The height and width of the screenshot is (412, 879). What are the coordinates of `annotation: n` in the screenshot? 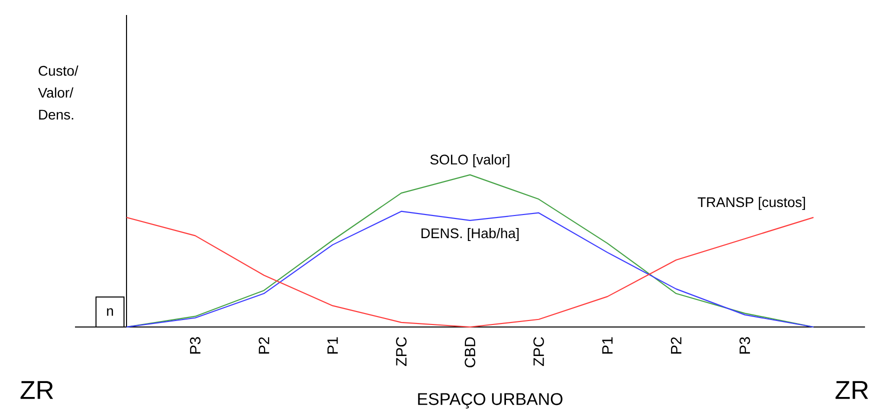 It's located at (110, 312).